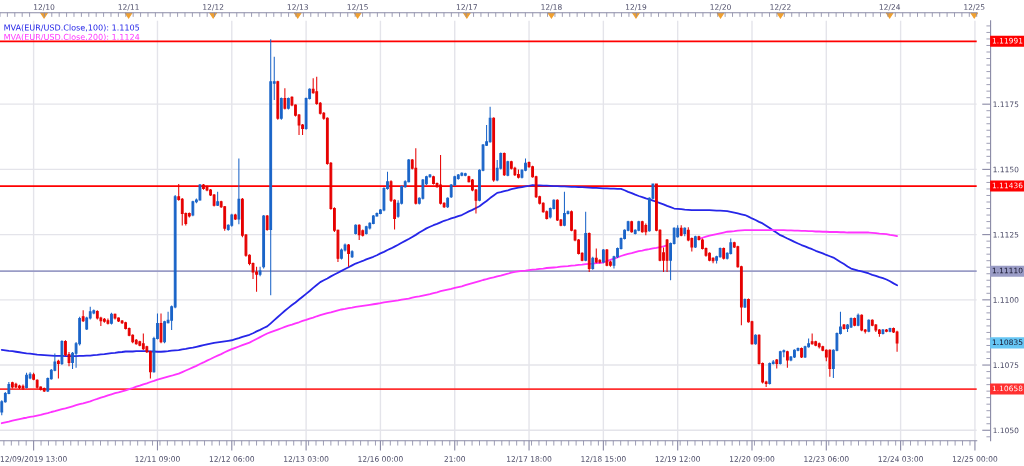 The image size is (1024, 466). What do you see at coordinates (72, 37) in the screenshot?
I see `text: MVA(EUR/USD.Close,200): 1.1124` at bounding box center [72, 37].